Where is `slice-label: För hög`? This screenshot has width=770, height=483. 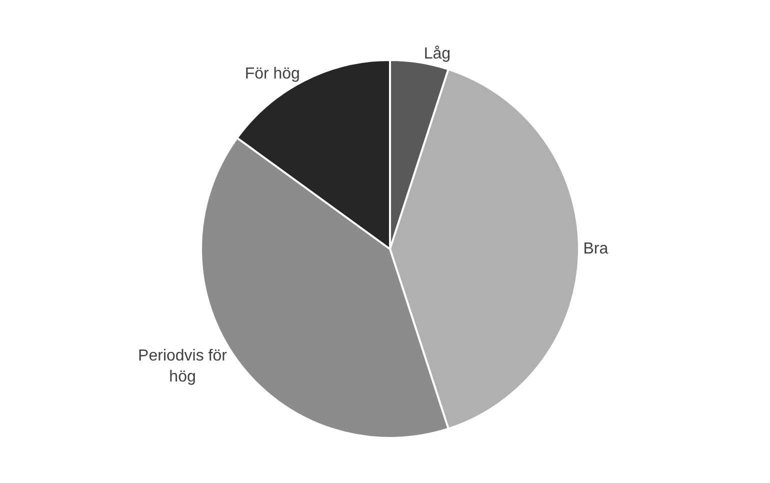 slice-label: För hög is located at coordinates (272, 73).